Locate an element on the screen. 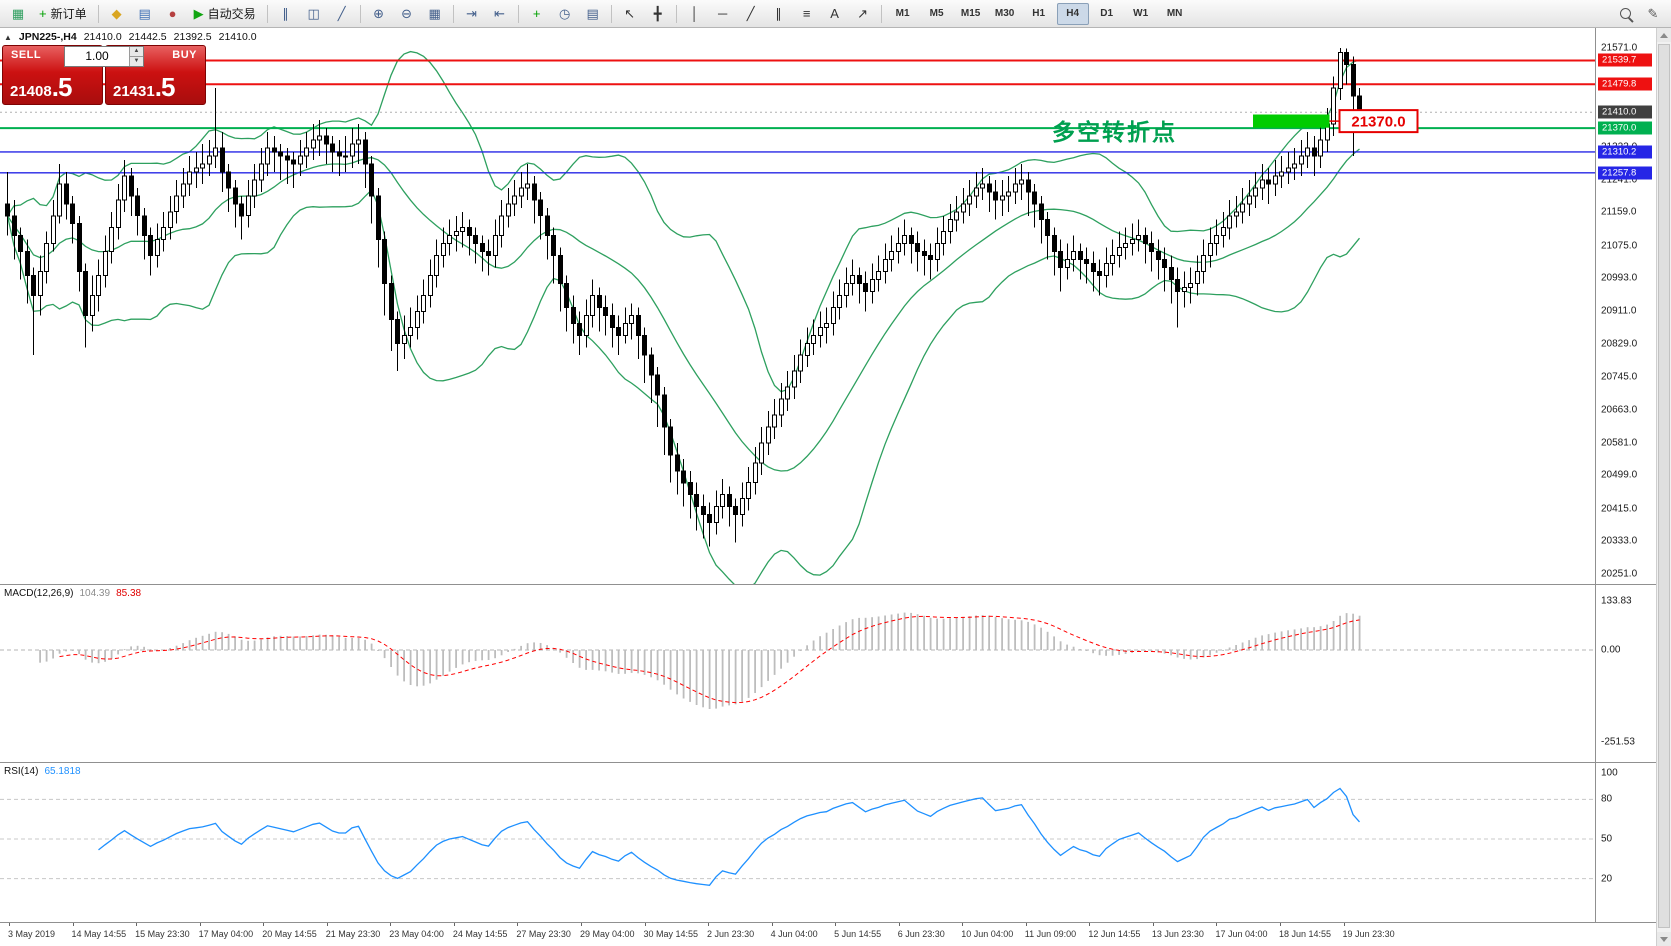 The width and height of the screenshot is (1671, 946). rsi-name: RSI(14) is located at coordinates (21, 771).